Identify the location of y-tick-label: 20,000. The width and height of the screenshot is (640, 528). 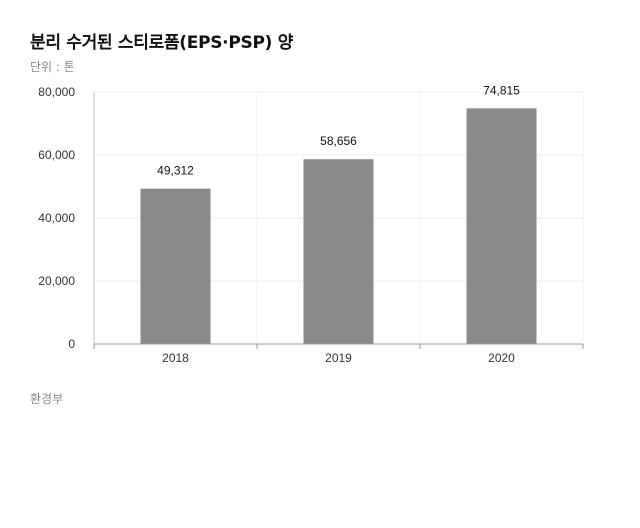
(56, 281).